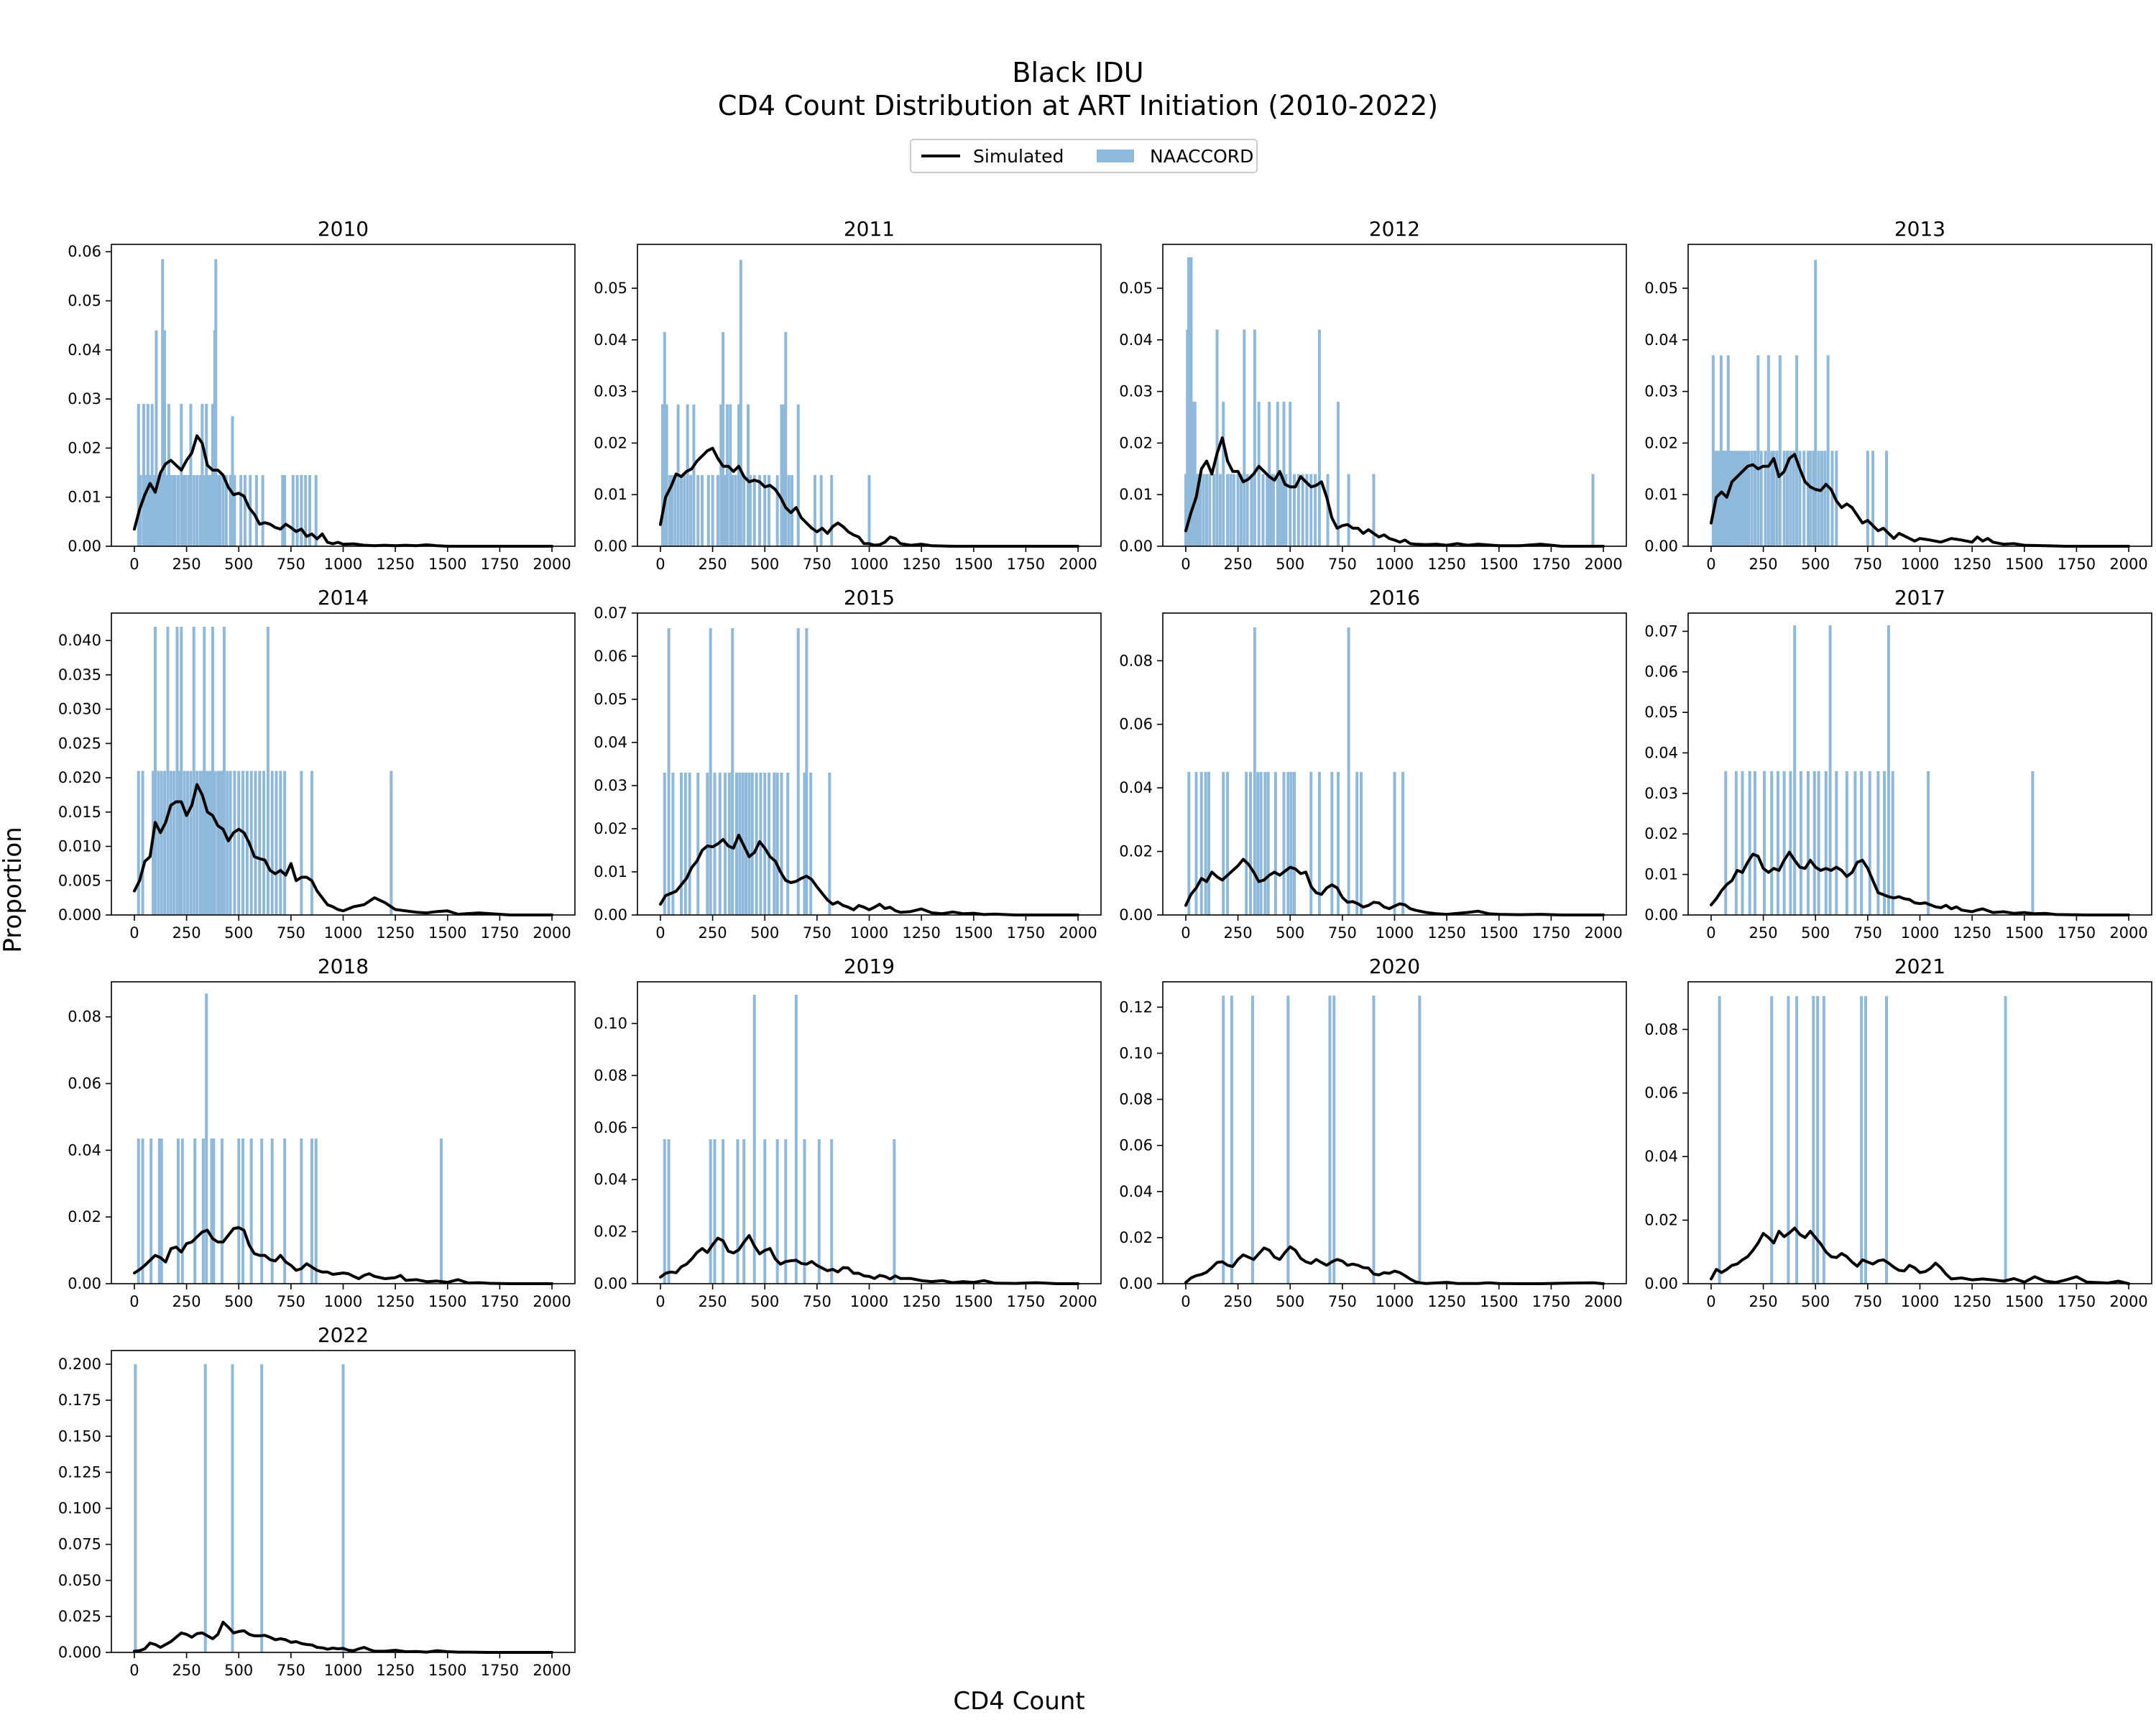 Image resolution: width=2156 pixels, height=1725 pixels. I want to click on x-tick-label: 250, so click(1239, 564).